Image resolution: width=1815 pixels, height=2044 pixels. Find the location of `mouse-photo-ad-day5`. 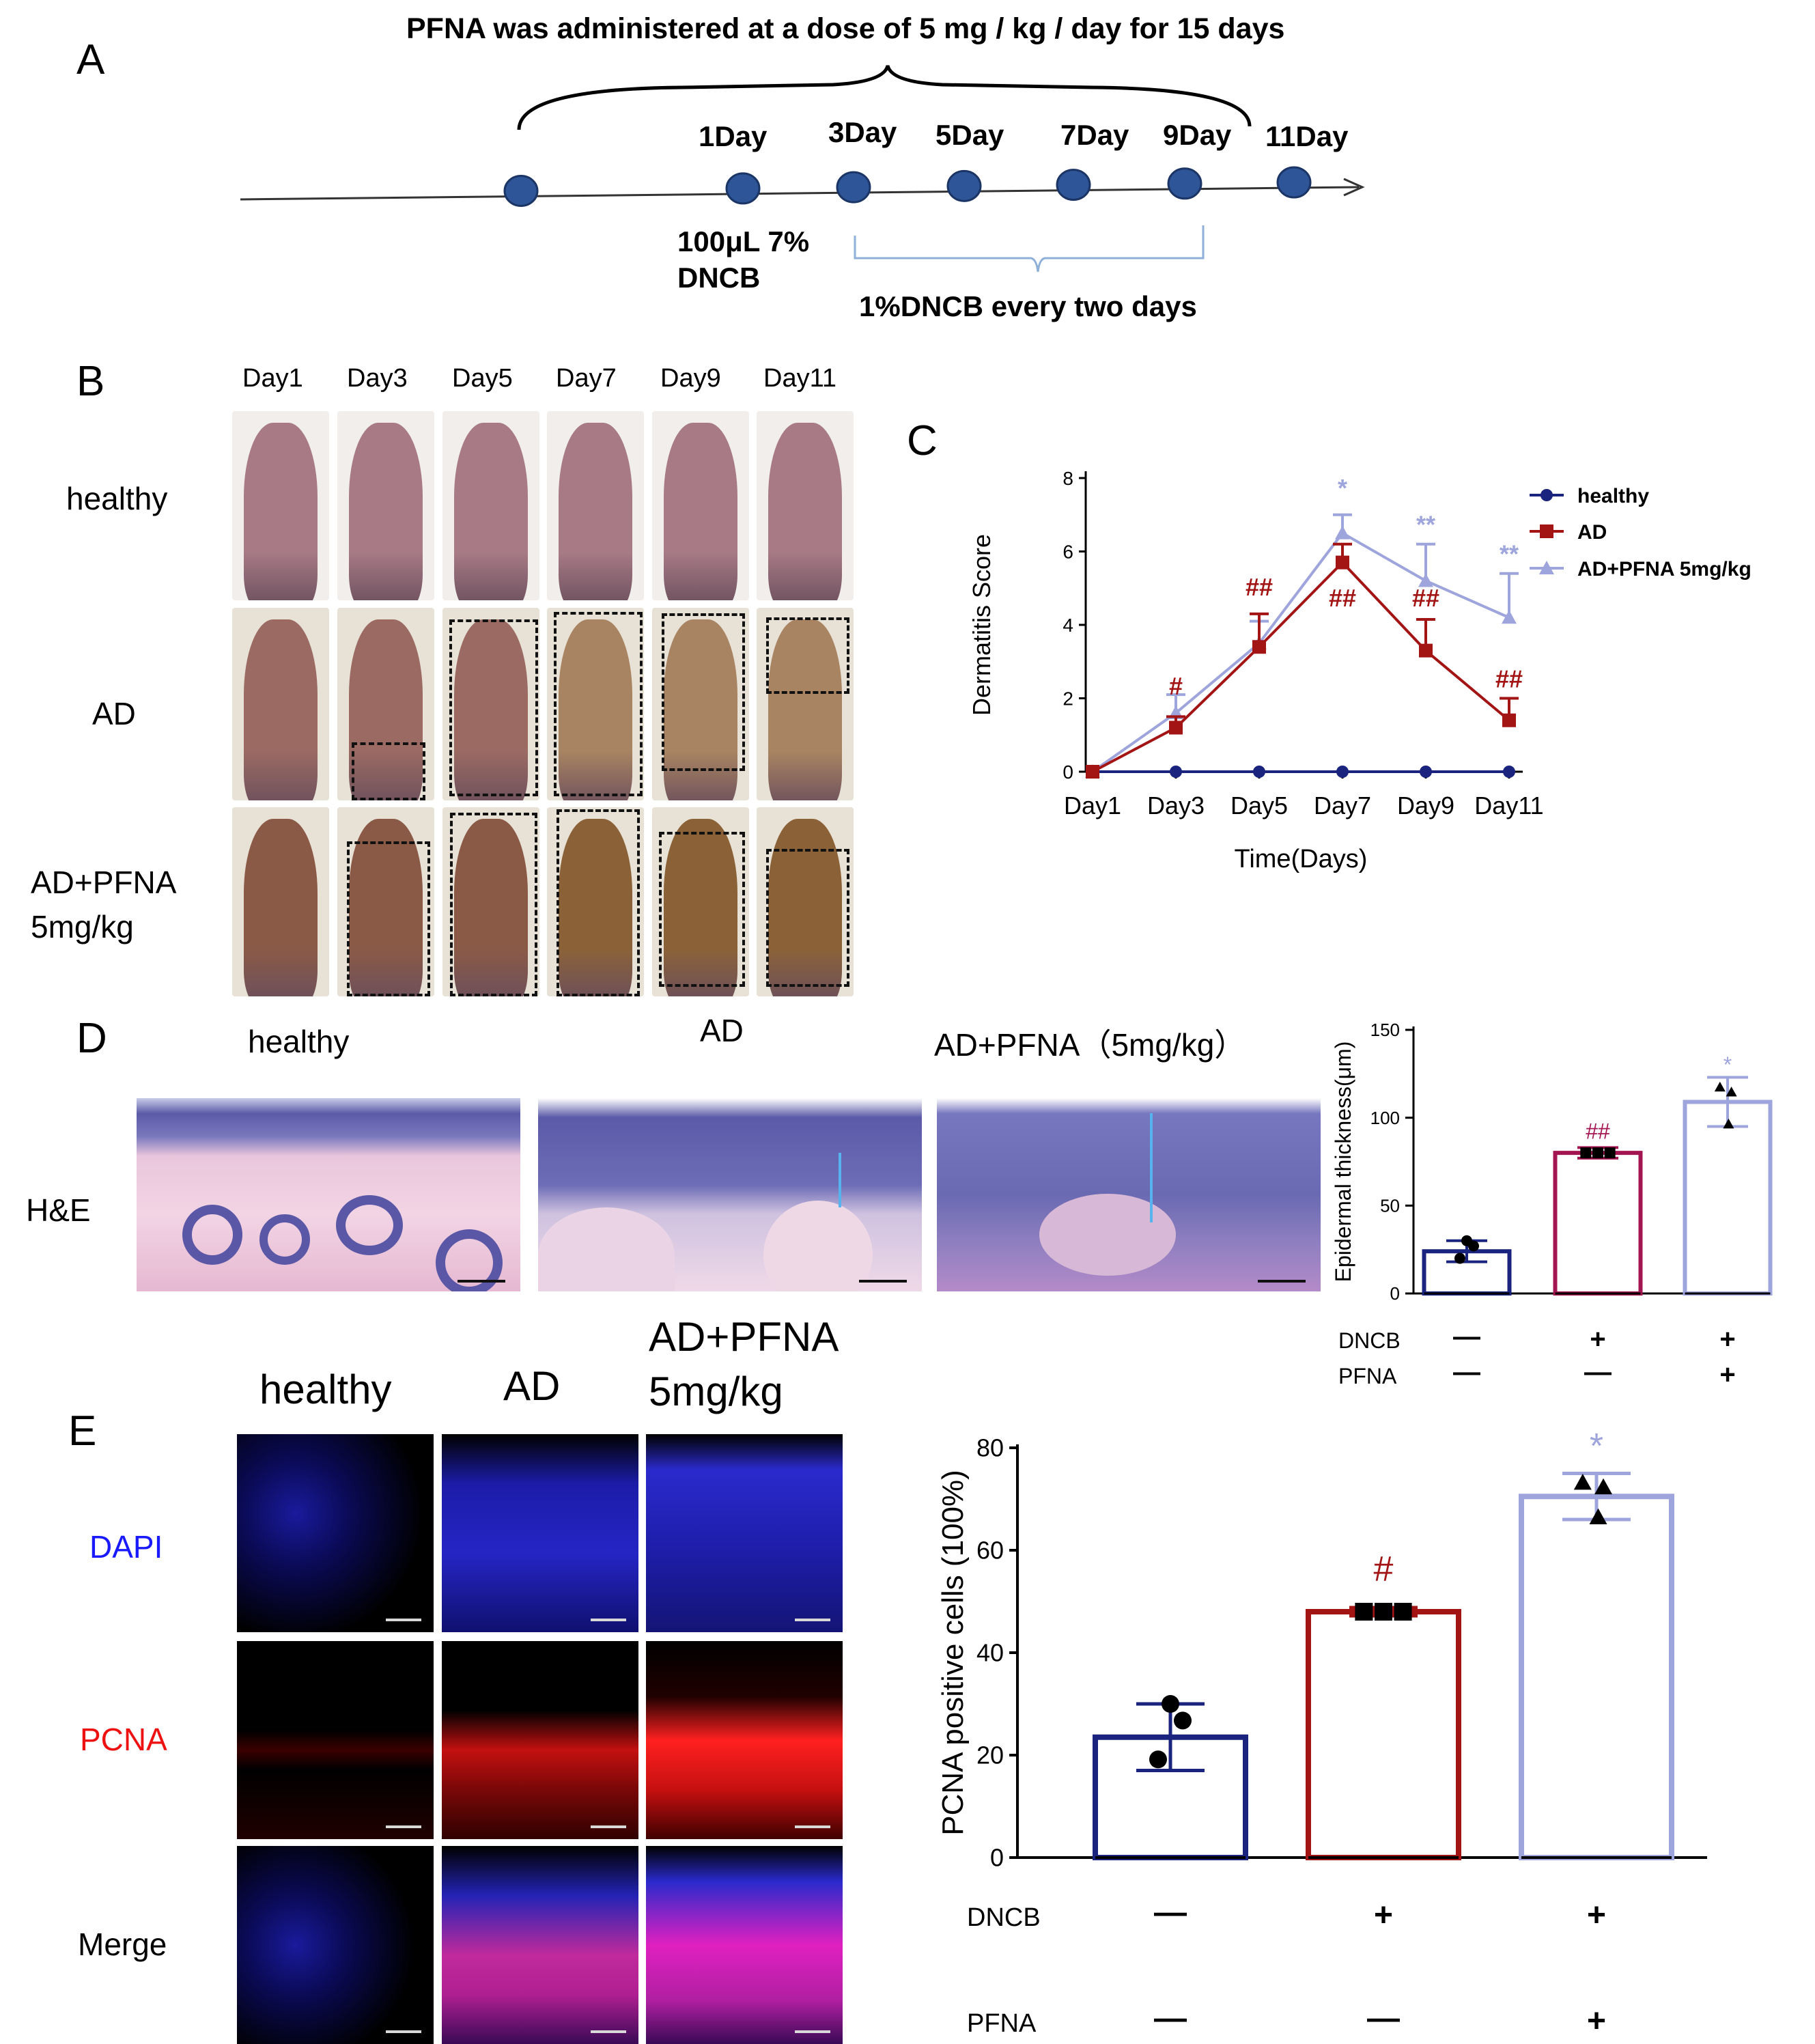

mouse-photo-ad-day5 is located at coordinates (491, 704).